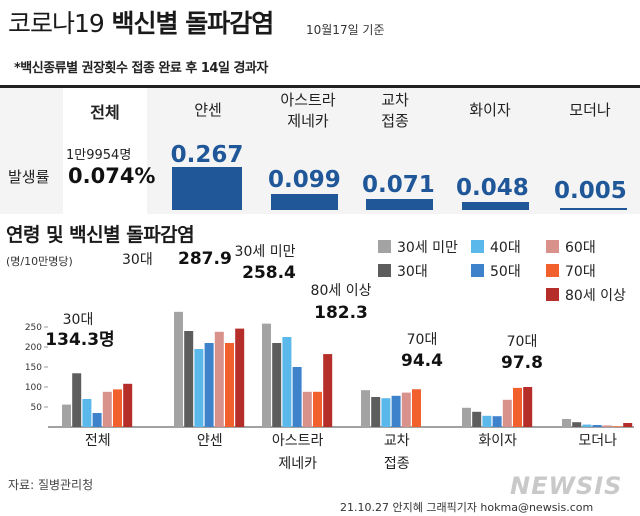  Describe the element at coordinates (422, 340) in the screenshot. I see `annotation-label: 70대` at that location.